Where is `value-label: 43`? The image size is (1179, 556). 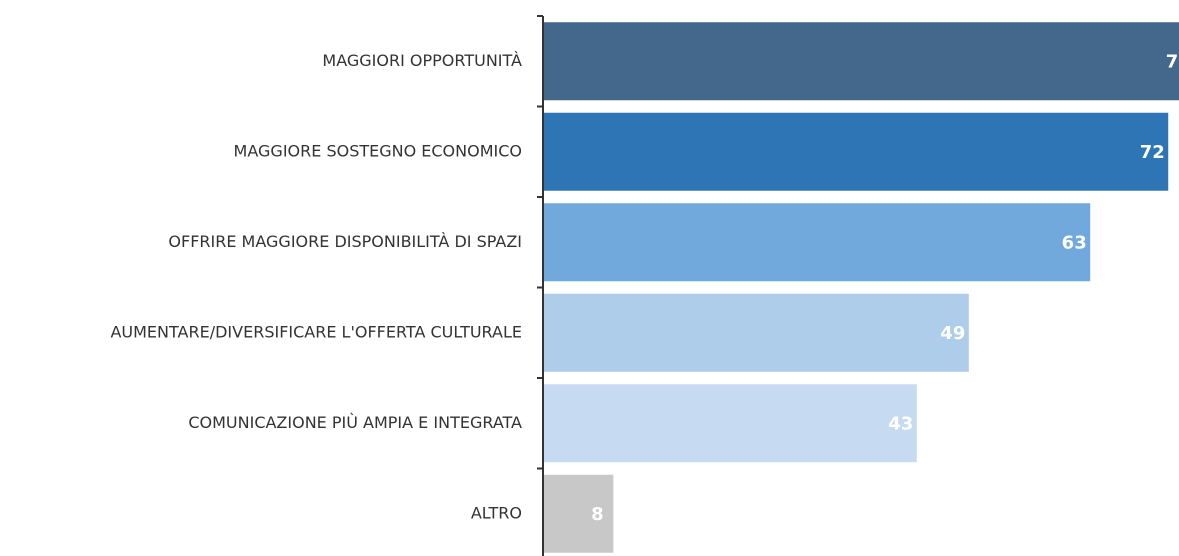
value-label: 43 is located at coordinates (900, 423).